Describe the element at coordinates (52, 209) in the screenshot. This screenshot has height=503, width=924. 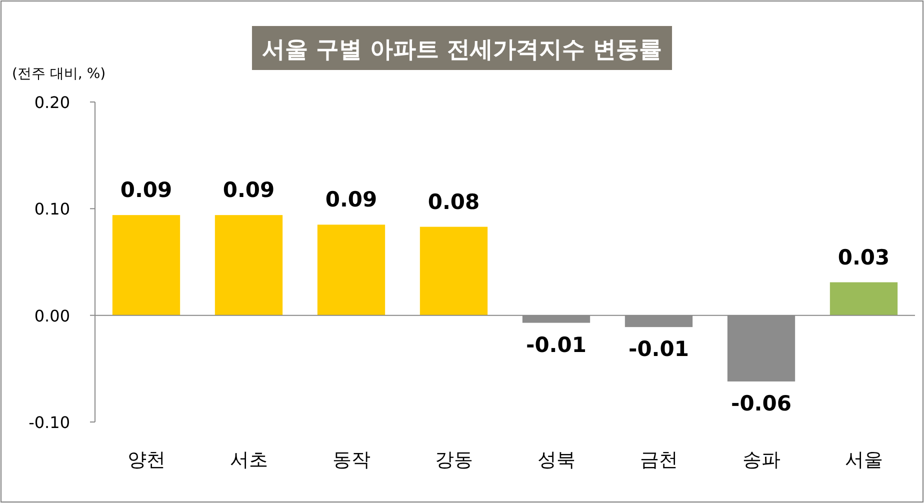
I see `y-tick-label: 0.10` at that location.